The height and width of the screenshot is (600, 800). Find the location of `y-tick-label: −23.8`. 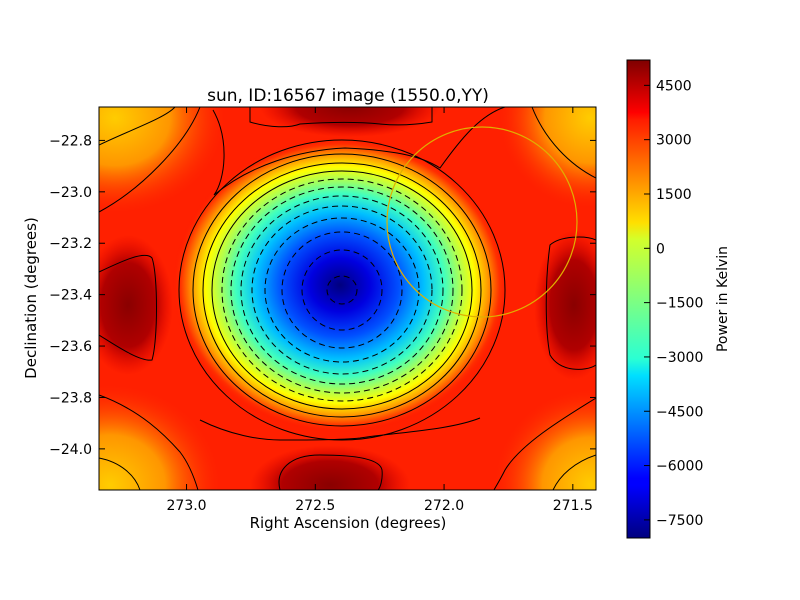

y-tick-label: −23.8 is located at coordinates (70, 398).